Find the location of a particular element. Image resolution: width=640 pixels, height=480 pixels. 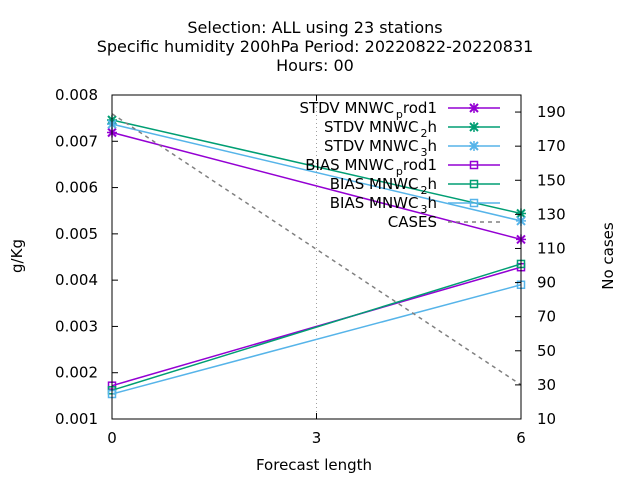

y2-tick-label: 50 is located at coordinates (546, 351).